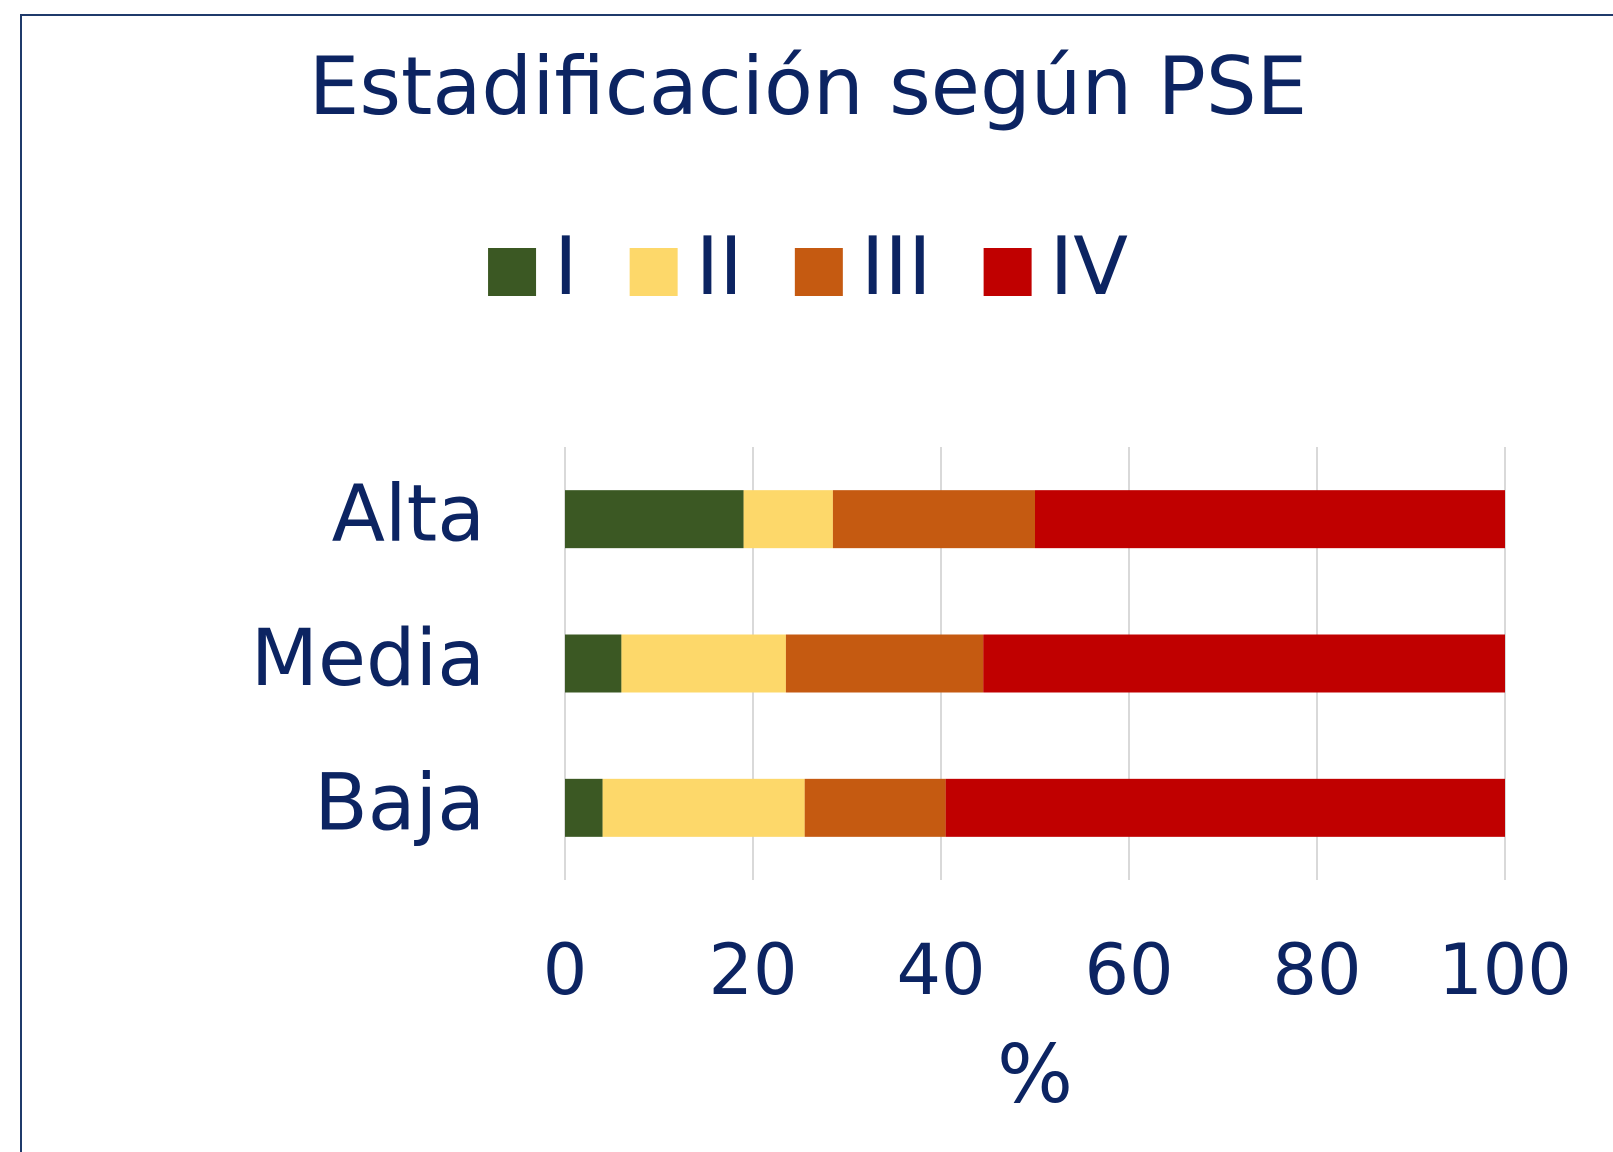 This screenshot has height=1152, width=1613. I want to click on y-tick-label: Media, so click(368, 659).